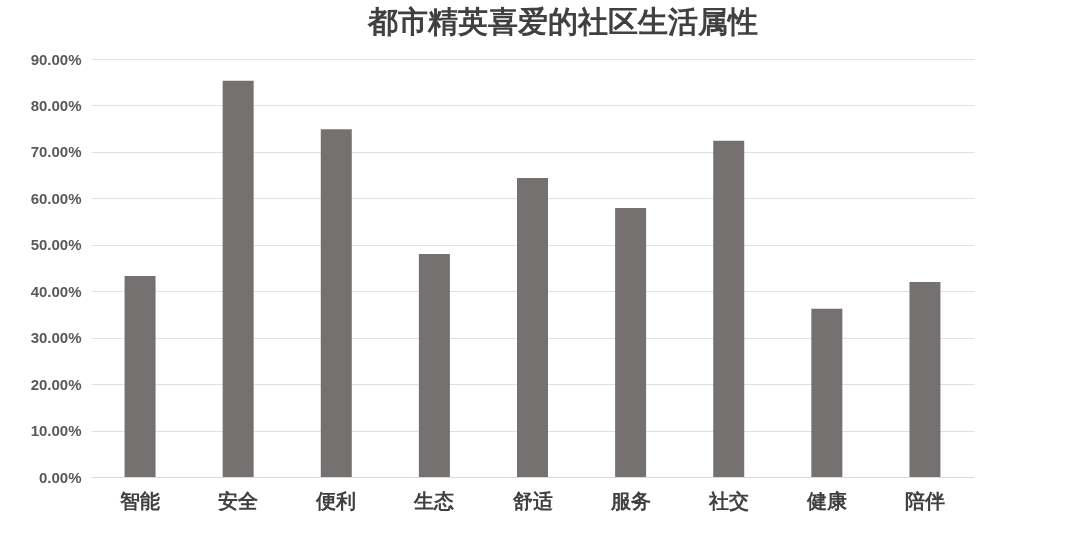 Image resolution: width=1080 pixels, height=536 pixels. I want to click on y-tick-label: 80.00%, so click(56, 105).